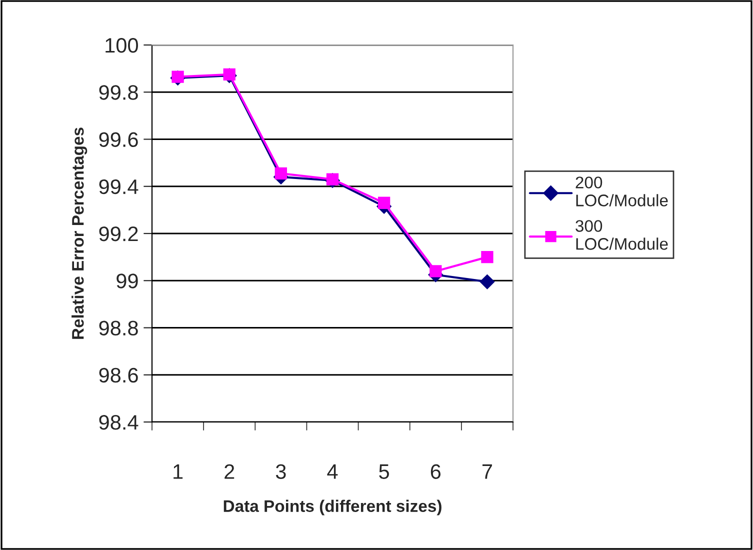 This screenshot has height=550, width=753. What do you see at coordinates (118, 186) in the screenshot?
I see `y-tick-label: 99.4` at bounding box center [118, 186].